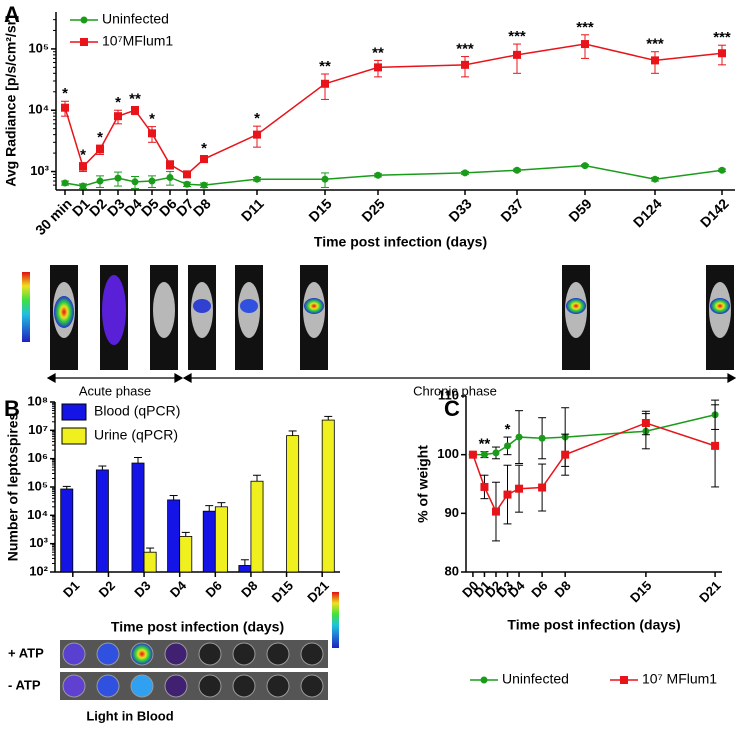 This screenshot has width=742, height=754. I want to click on mouse-images, so click(378, 317).